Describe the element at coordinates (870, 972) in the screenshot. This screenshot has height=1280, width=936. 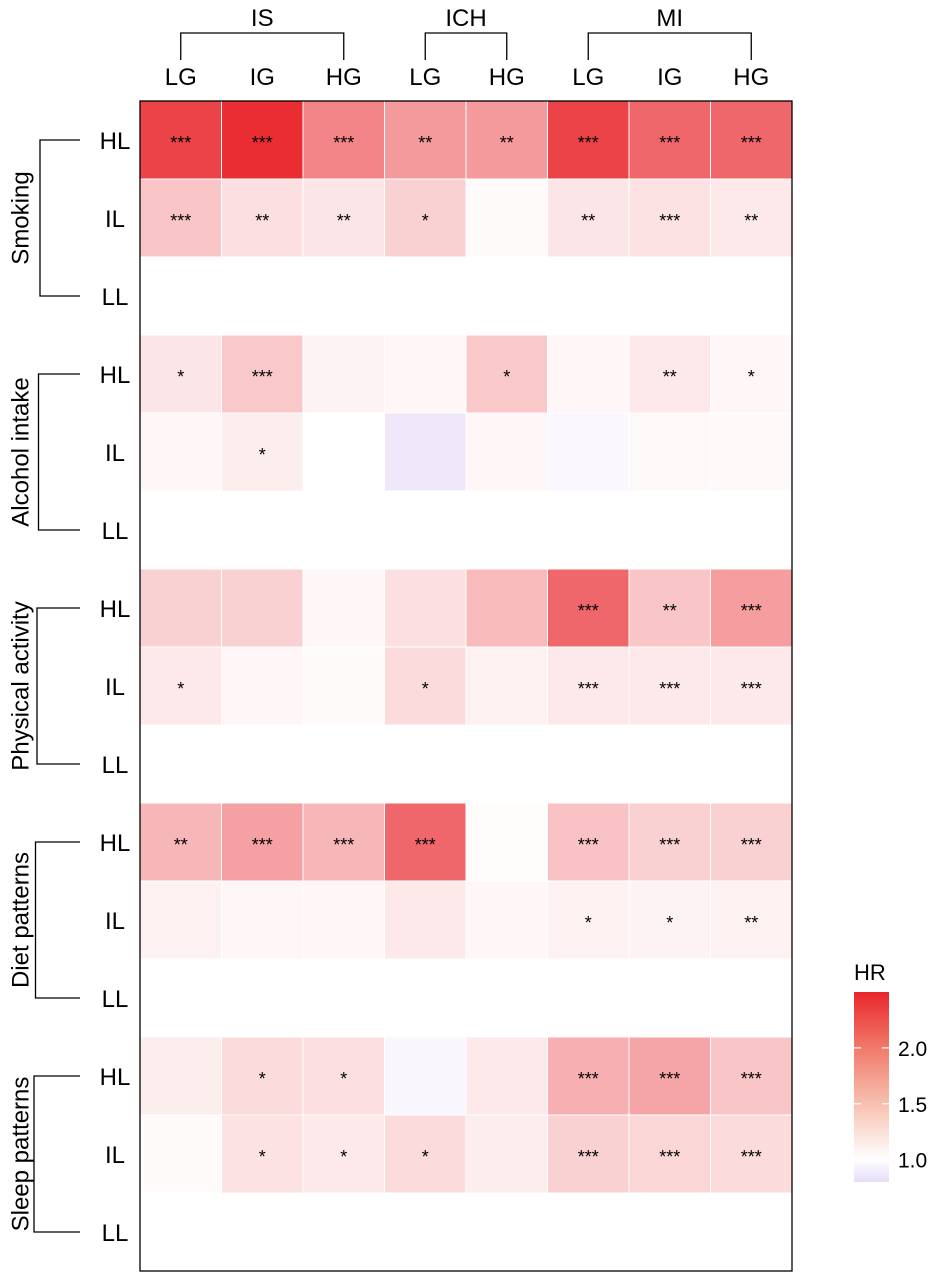
I see `legend-title: HR` at that location.